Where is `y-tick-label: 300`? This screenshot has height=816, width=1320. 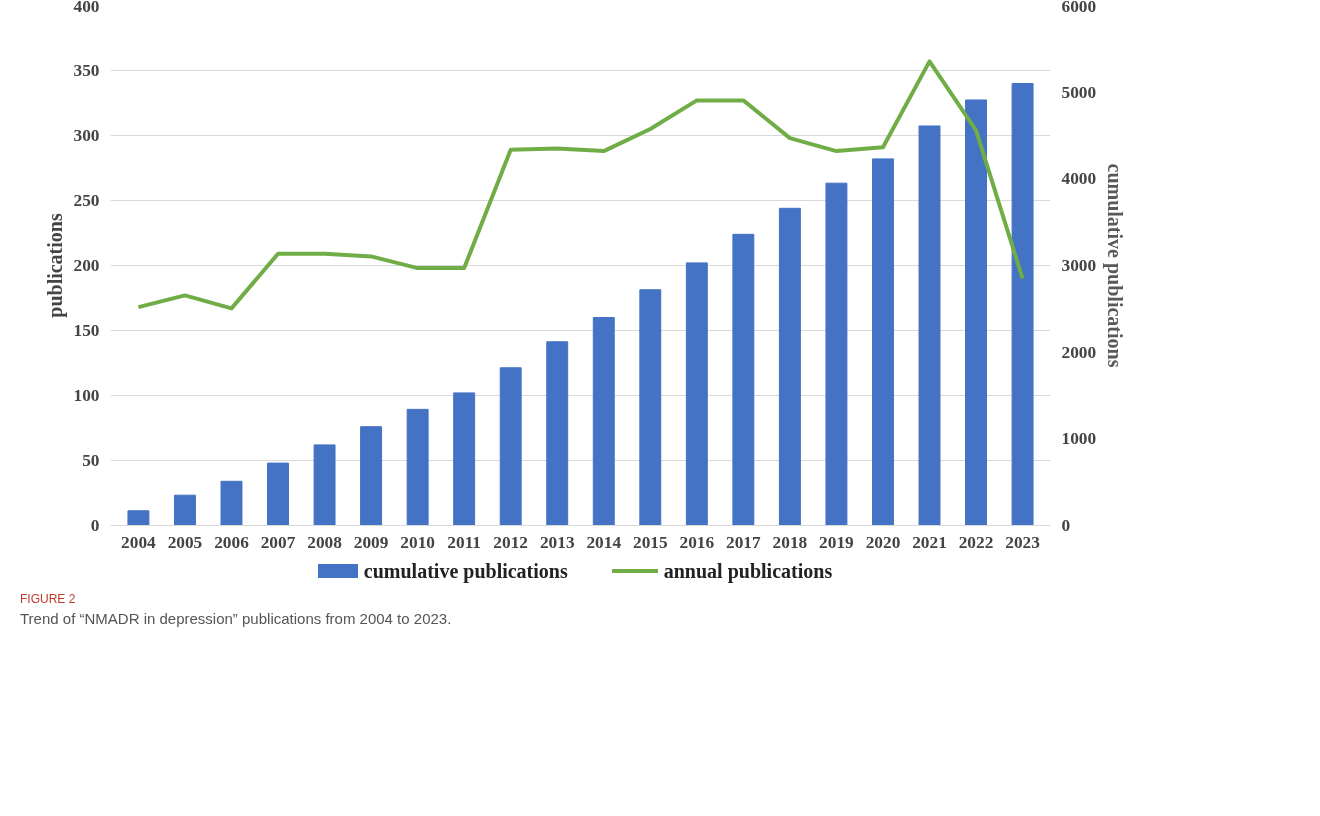
y-tick-label: 300 is located at coordinates (86, 135).